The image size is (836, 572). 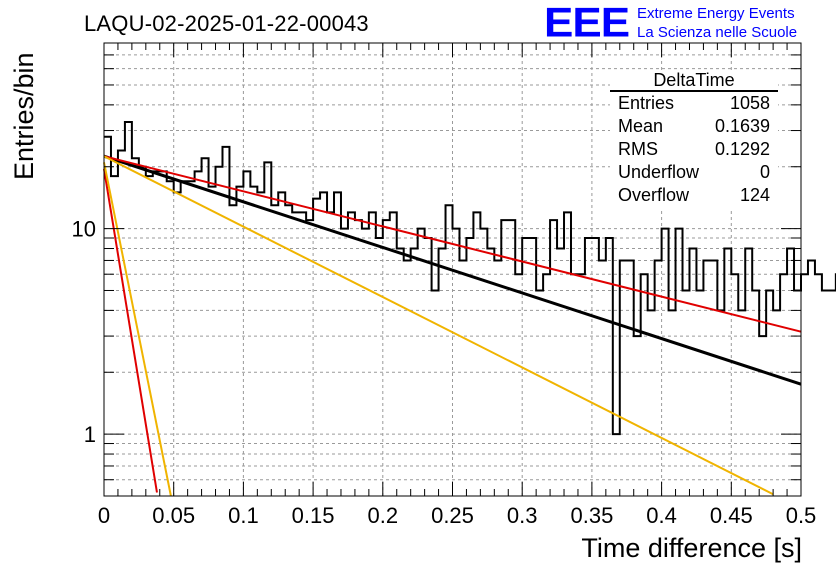 What do you see at coordinates (452, 515) in the screenshot?
I see `x-tick-label: 0.25` at bounding box center [452, 515].